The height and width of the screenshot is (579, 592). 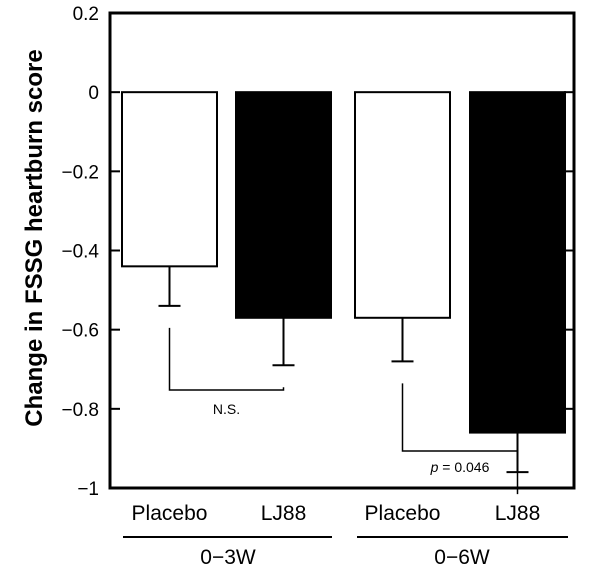 What do you see at coordinates (336, 513) in the screenshot?
I see `x-category-labels: Placebo LJ88 Placebo LJ88` at bounding box center [336, 513].